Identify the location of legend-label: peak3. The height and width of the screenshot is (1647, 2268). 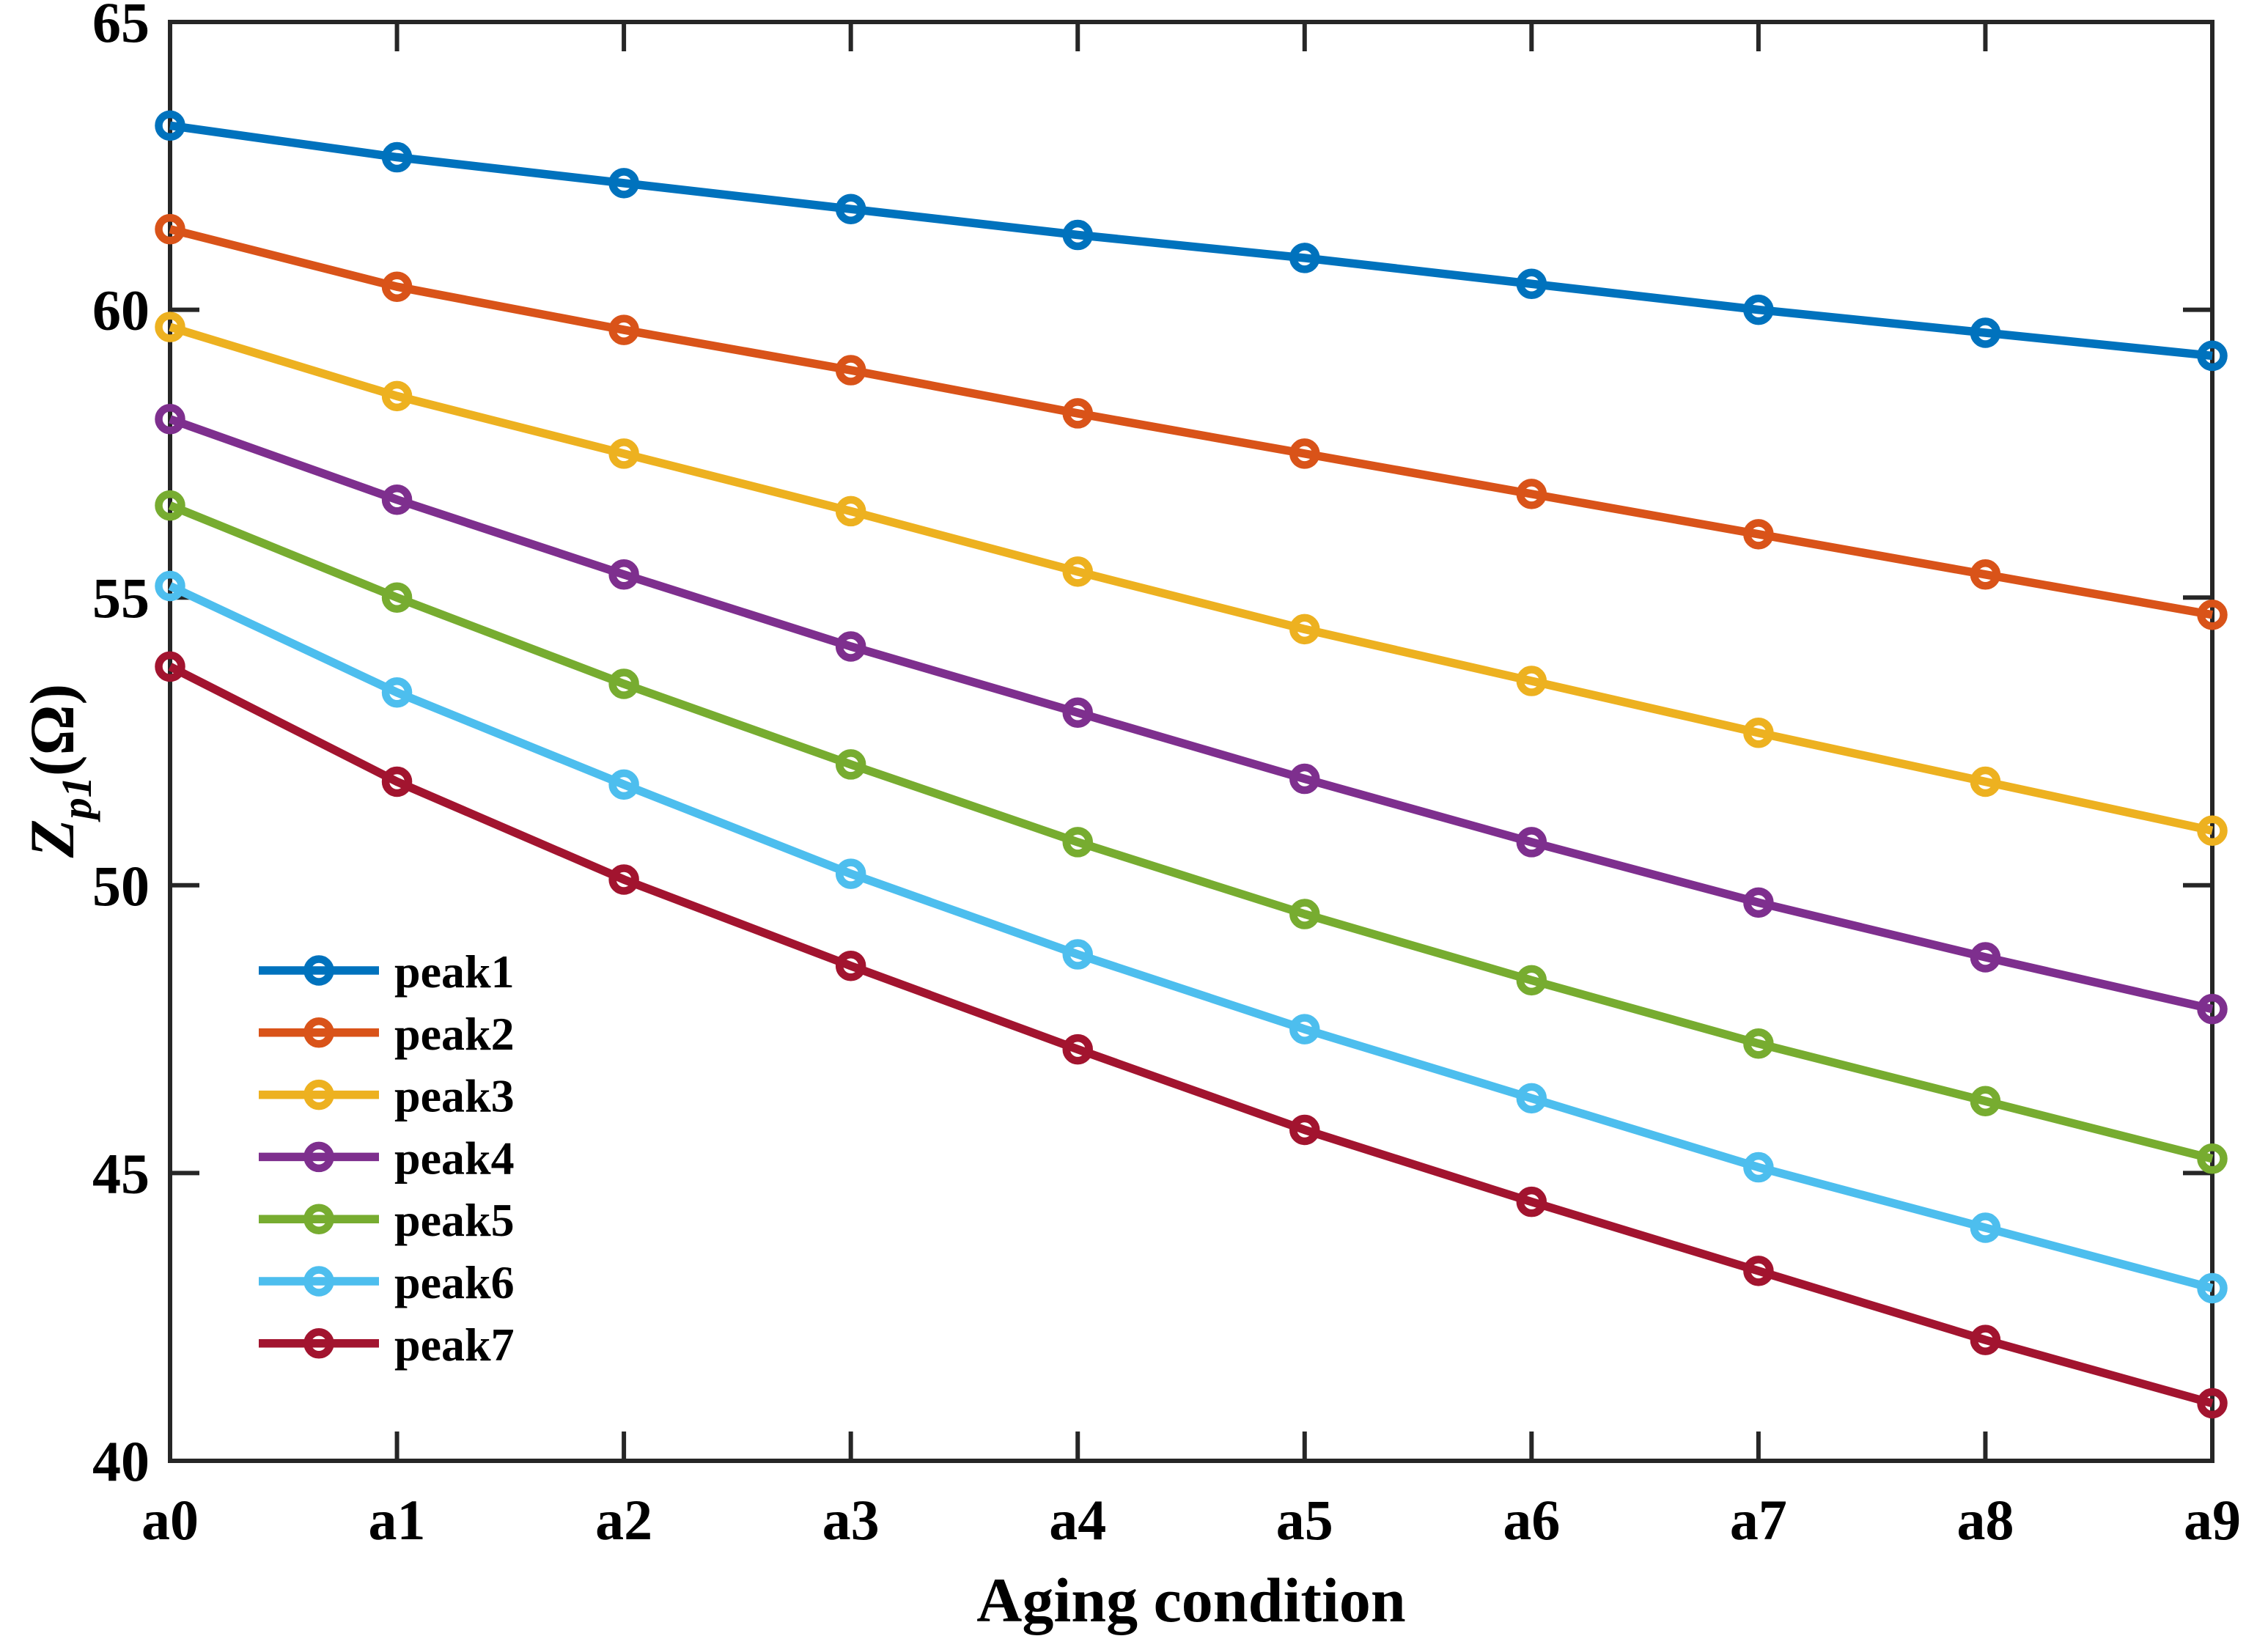
(454, 1096).